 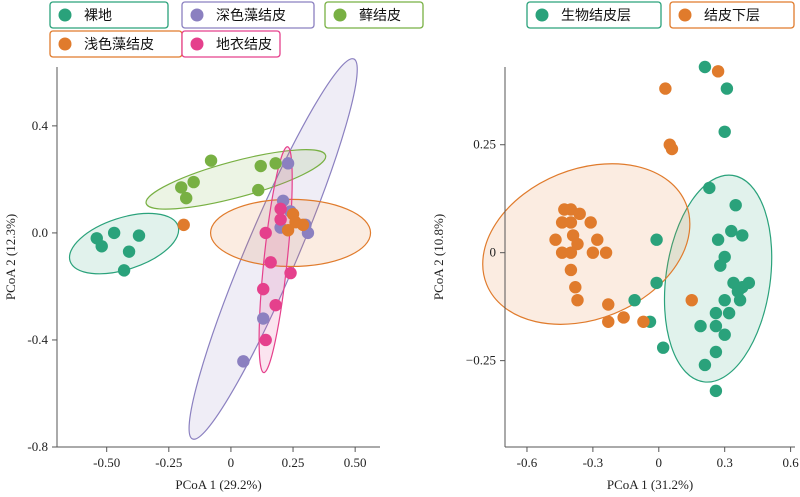 What do you see at coordinates (527, 462) in the screenshot?
I see `x-tick-label-1-0: -0.6` at bounding box center [527, 462].